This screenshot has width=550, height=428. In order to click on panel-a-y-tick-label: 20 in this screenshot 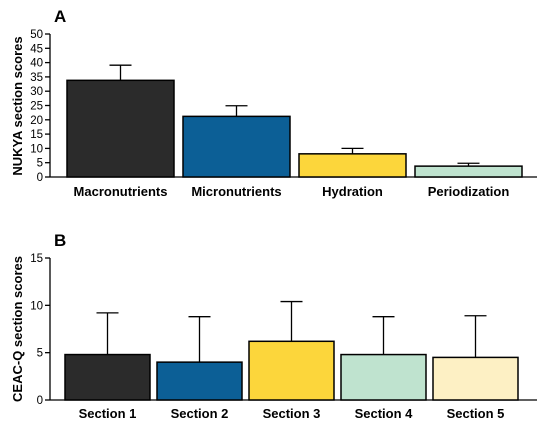, I will do `click(36, 121)`.